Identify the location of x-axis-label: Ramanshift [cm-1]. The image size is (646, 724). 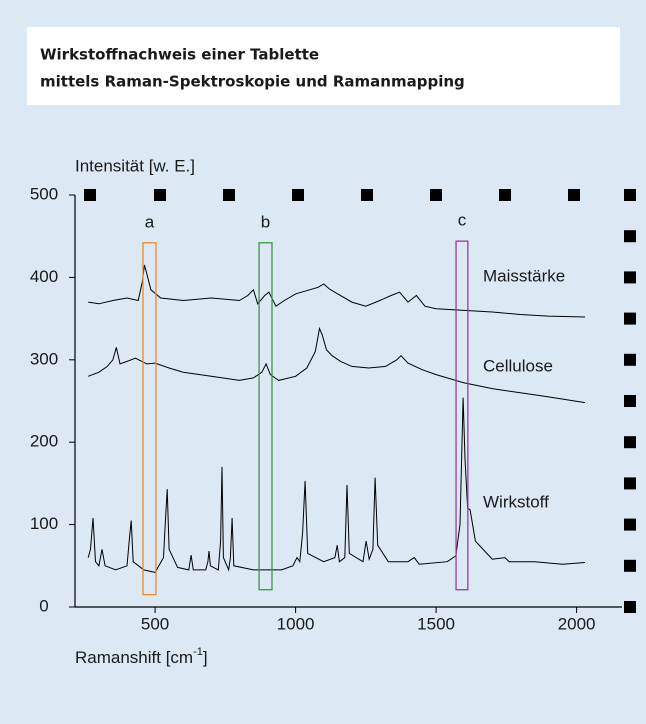
(141, 657).